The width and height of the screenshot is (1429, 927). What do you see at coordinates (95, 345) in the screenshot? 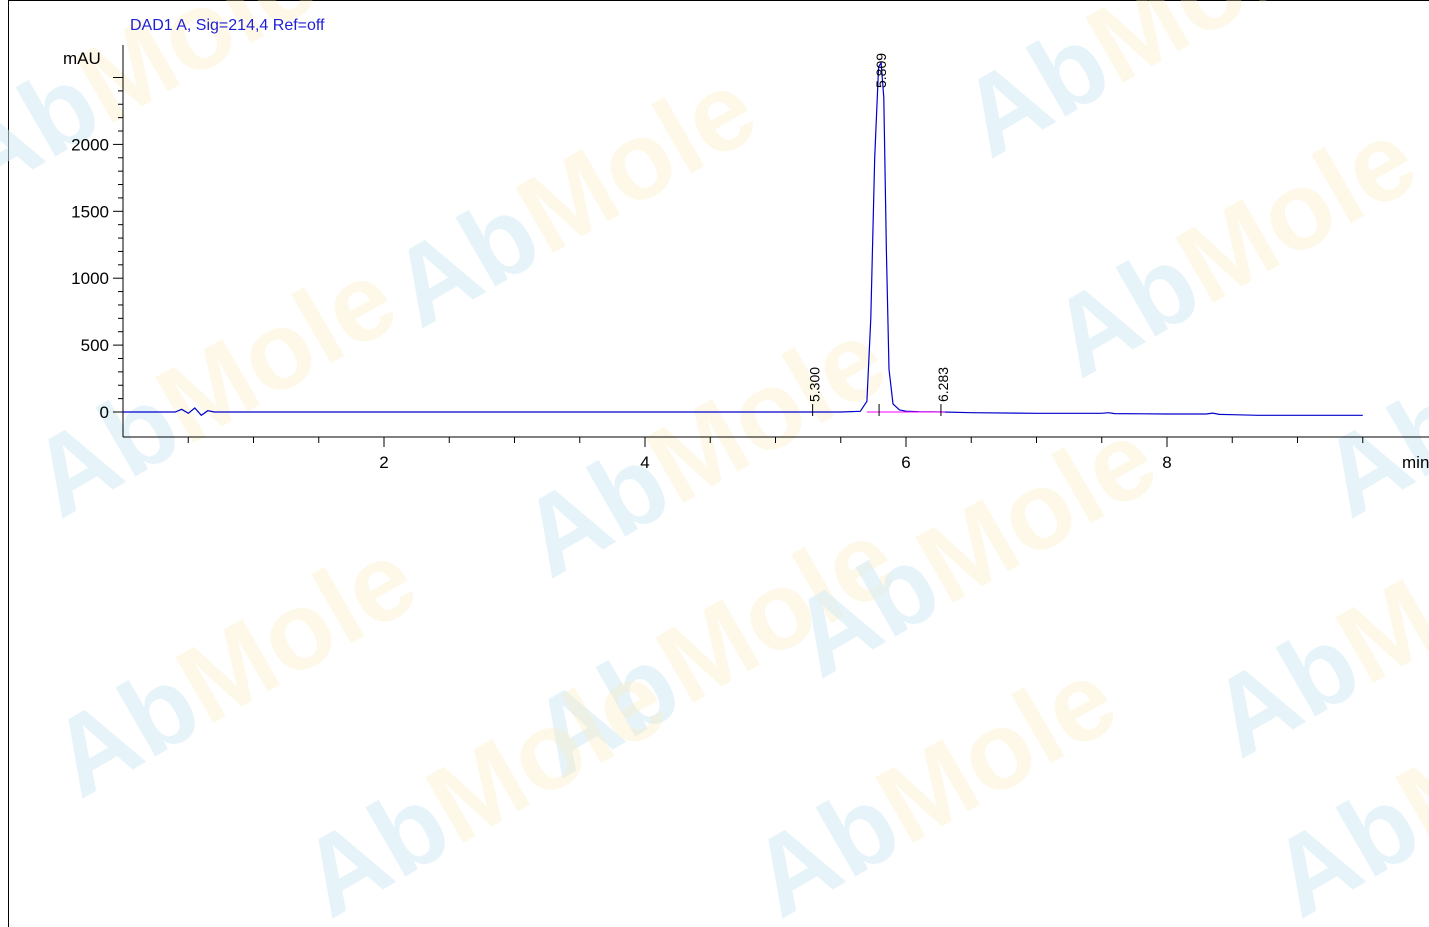
I see `y-tick-label: 500` at bounding box center [95, 345].